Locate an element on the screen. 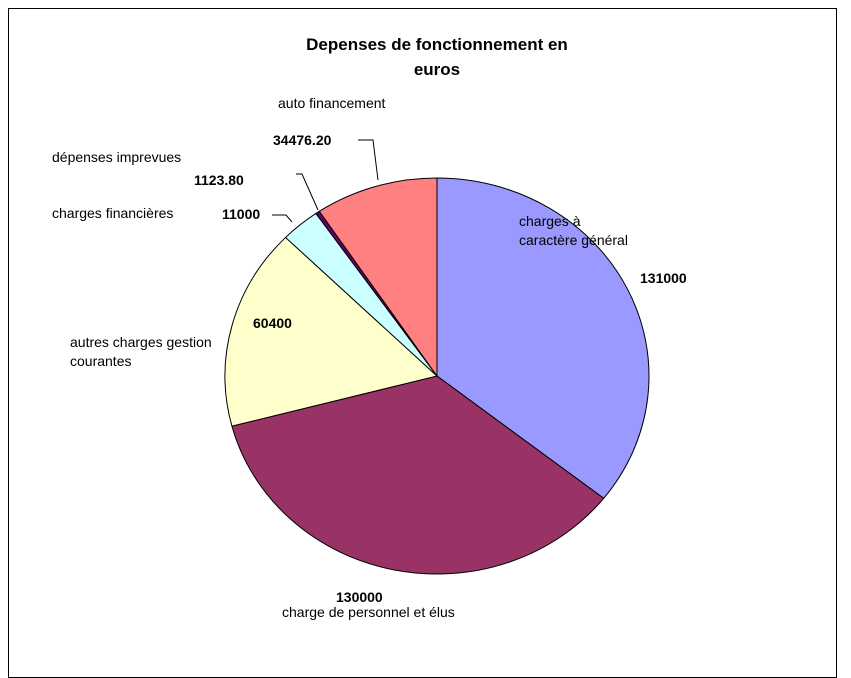 The width and height of the screenshot is (851, 678). category-label: charges à caractère général is located at coordinates (573, 230).